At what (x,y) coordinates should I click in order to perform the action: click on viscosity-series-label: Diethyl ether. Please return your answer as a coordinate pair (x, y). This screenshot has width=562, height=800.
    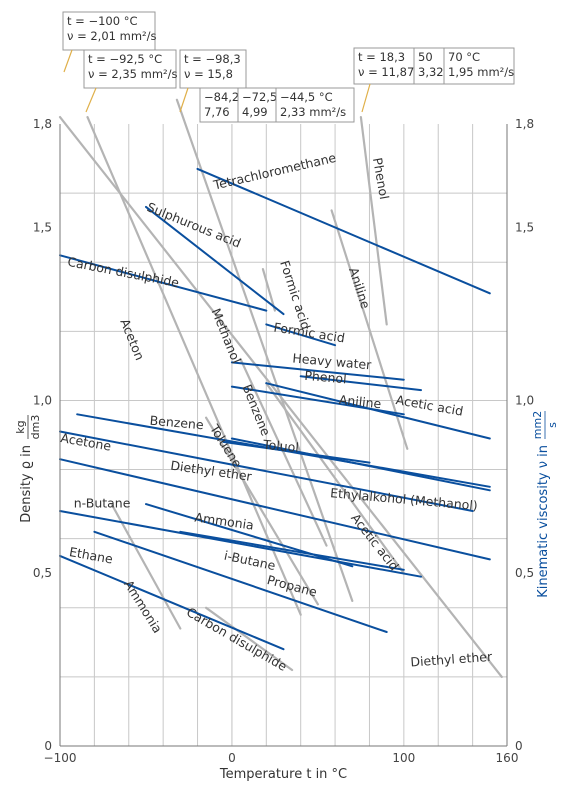
    Looking at the image, I should click on (452, 659).